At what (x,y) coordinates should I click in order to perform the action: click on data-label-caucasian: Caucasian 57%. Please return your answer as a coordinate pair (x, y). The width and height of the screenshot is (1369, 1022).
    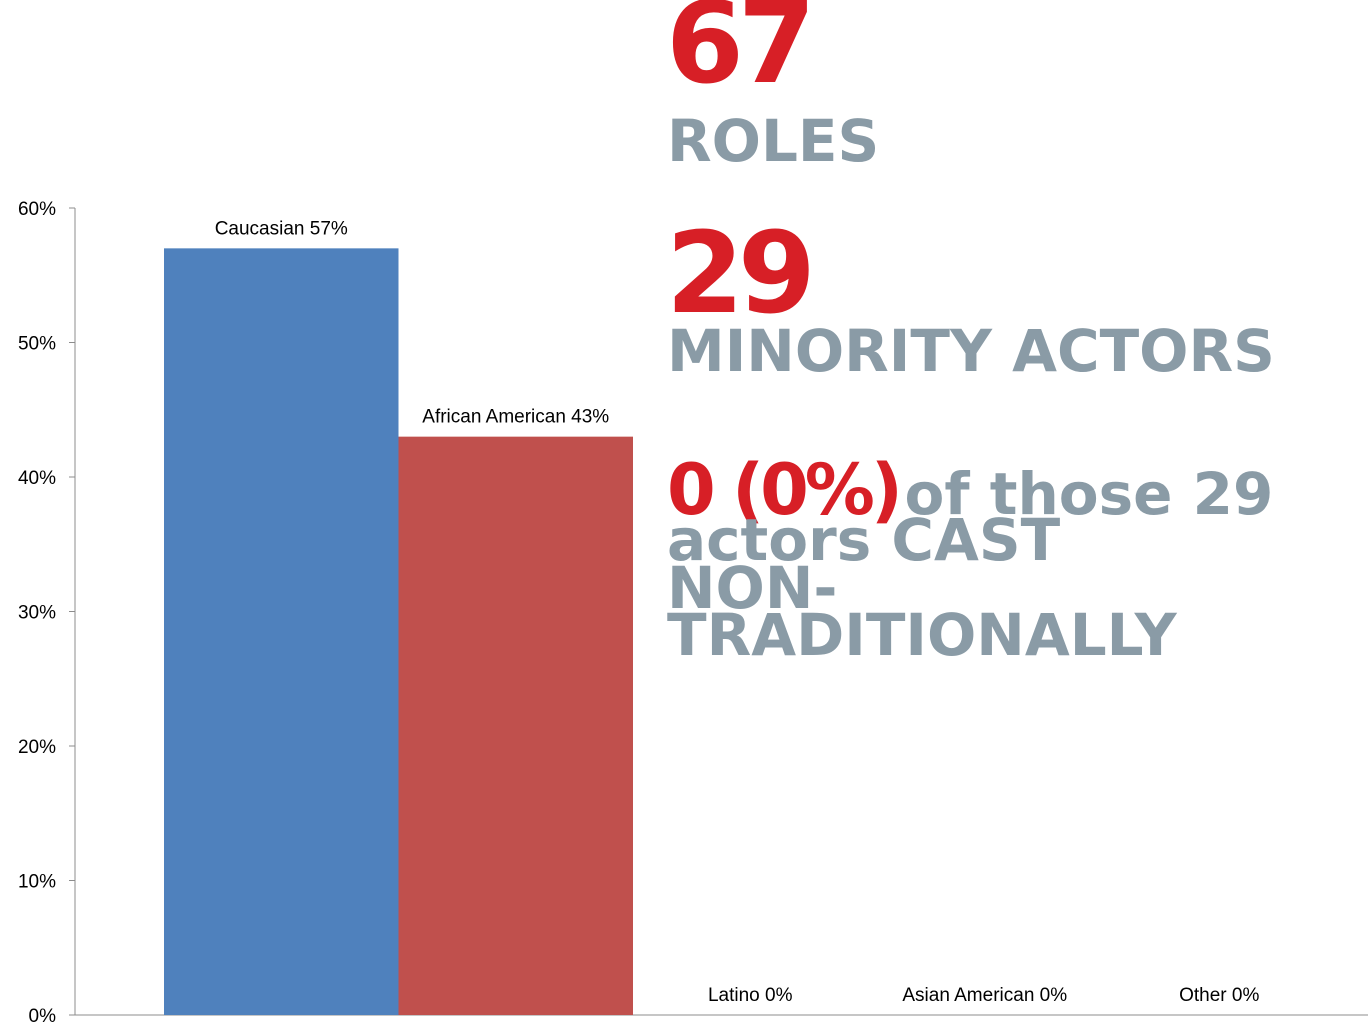
    Looking at the image, I should click on (281, 228).